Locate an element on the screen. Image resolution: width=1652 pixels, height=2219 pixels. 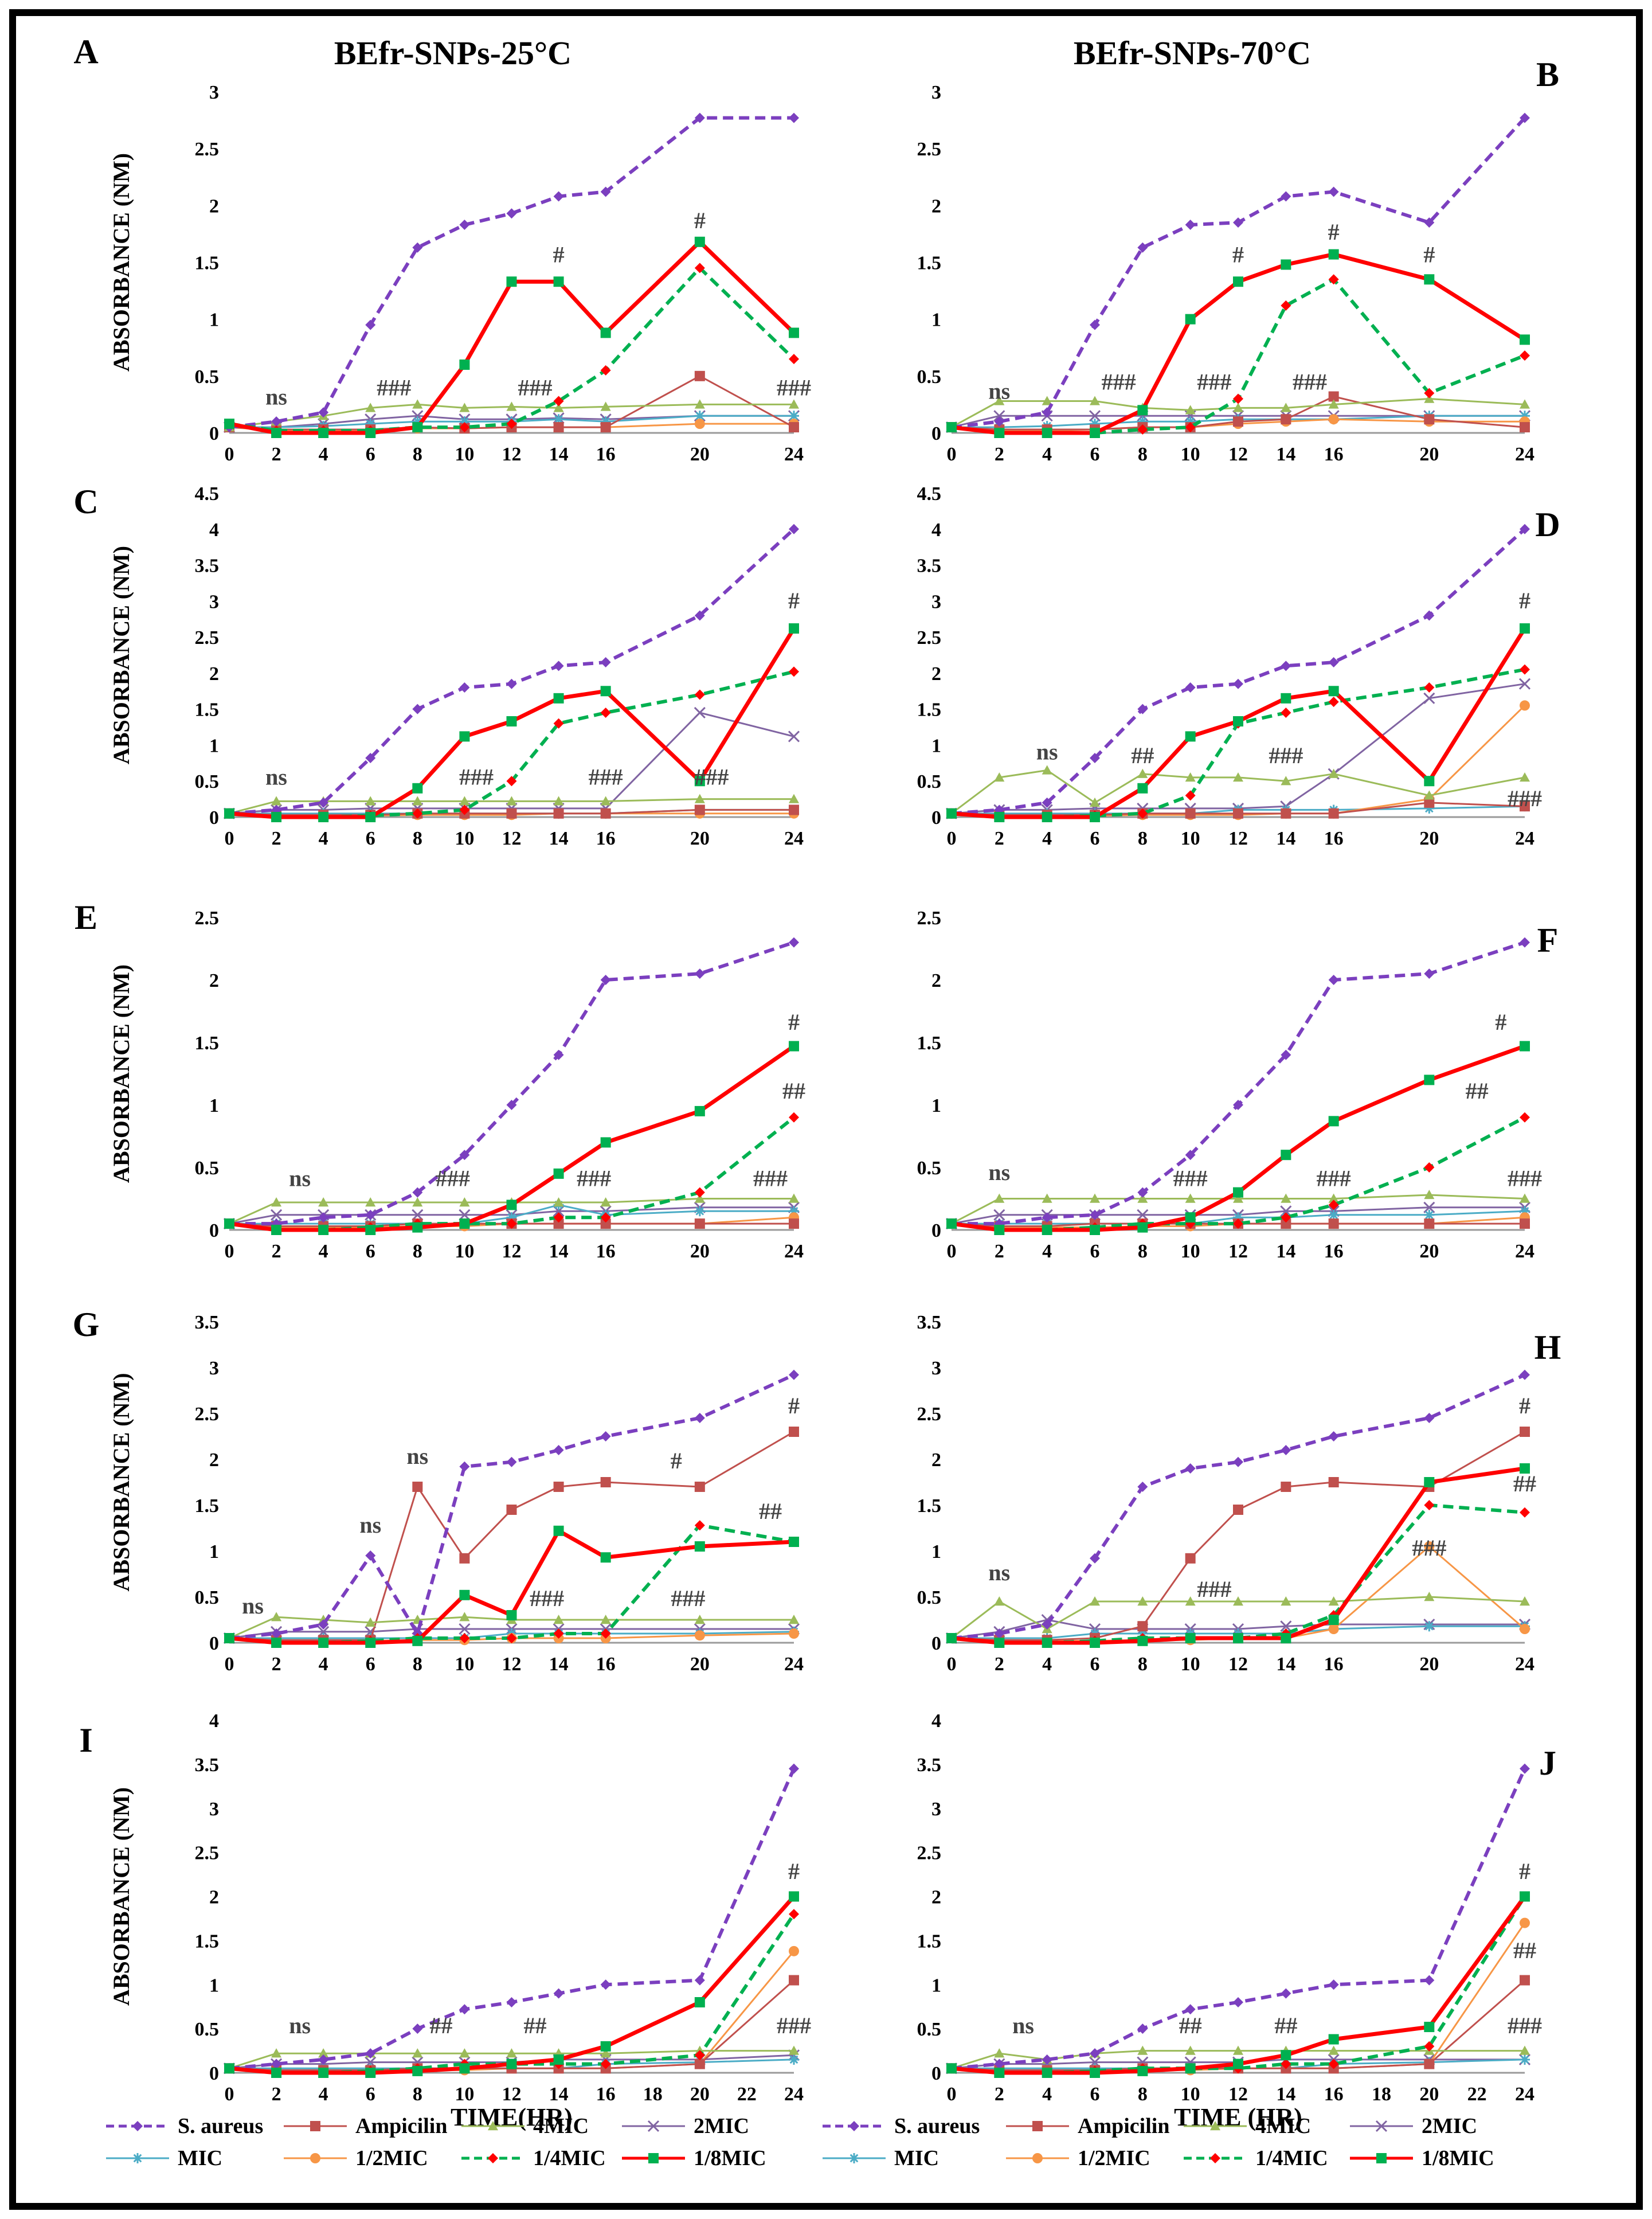
x-tick-label: 20 is located at coordinates (700, 838).